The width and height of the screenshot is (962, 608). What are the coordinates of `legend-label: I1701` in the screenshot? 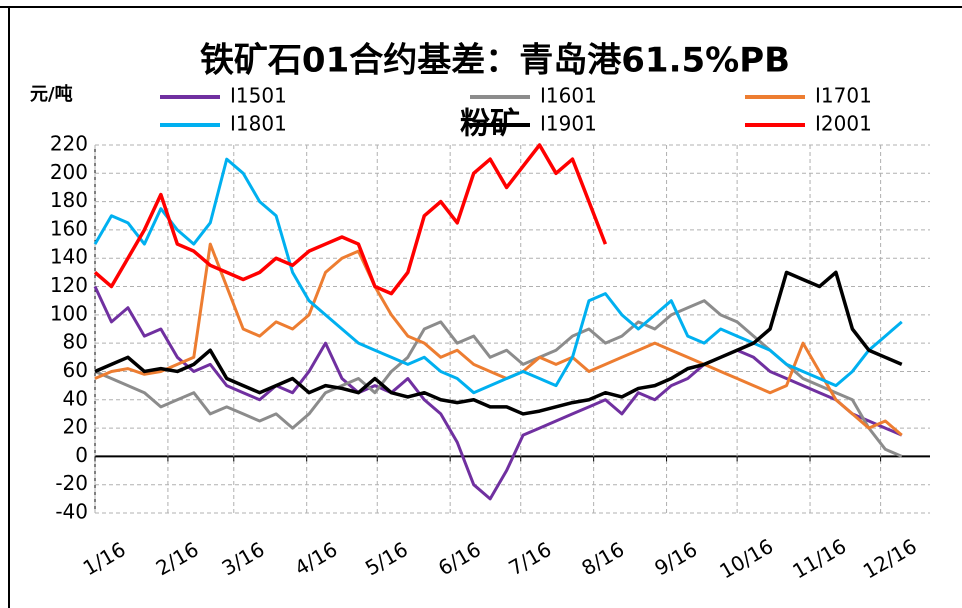 It's located at (843, 96).